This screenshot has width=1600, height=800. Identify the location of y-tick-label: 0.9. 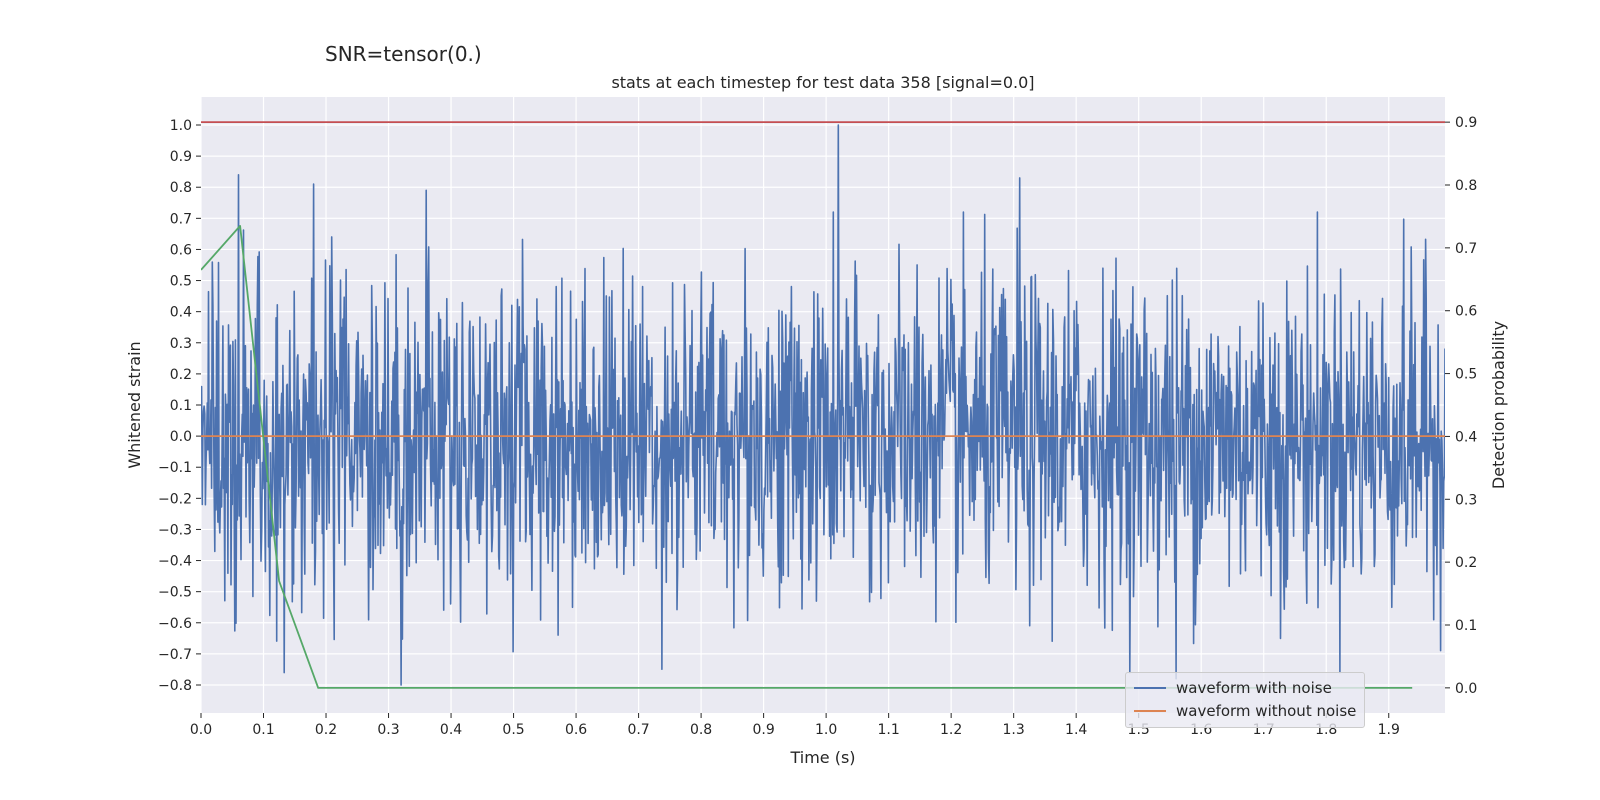
(181, 157).